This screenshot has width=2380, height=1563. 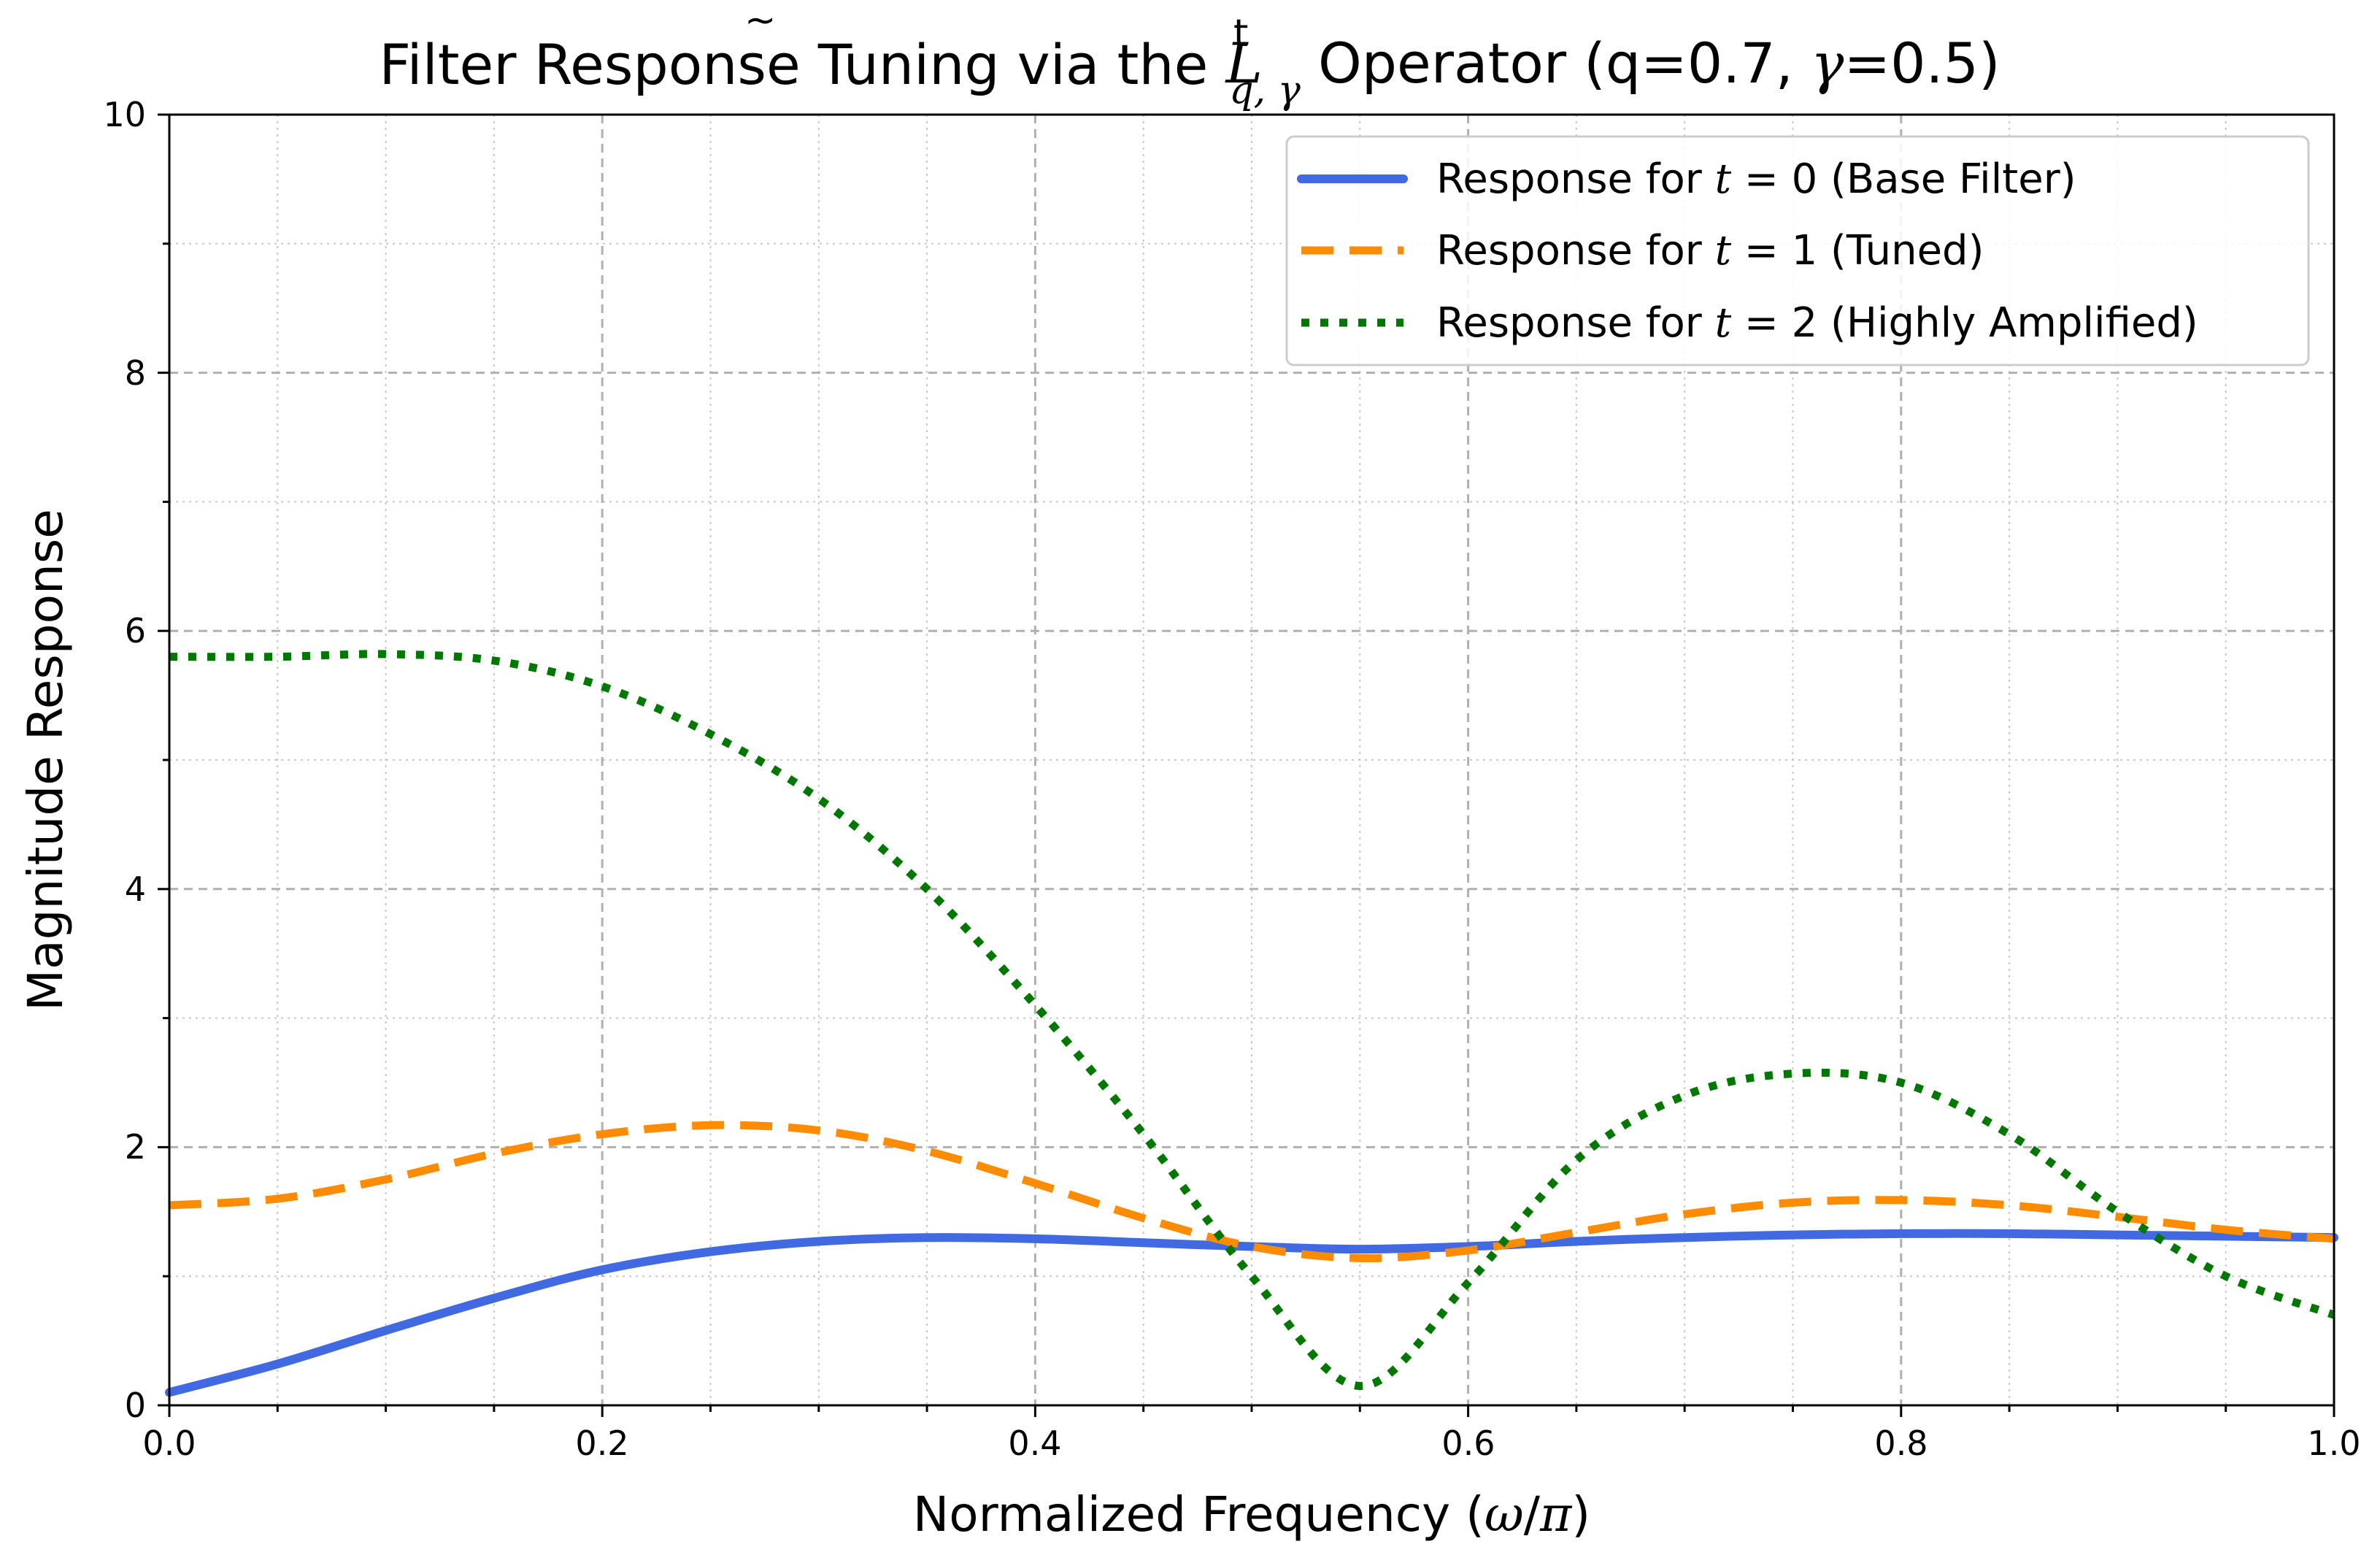 I want to click on x-tick-label-2: 0.4, so click(x=1034, y=1443).